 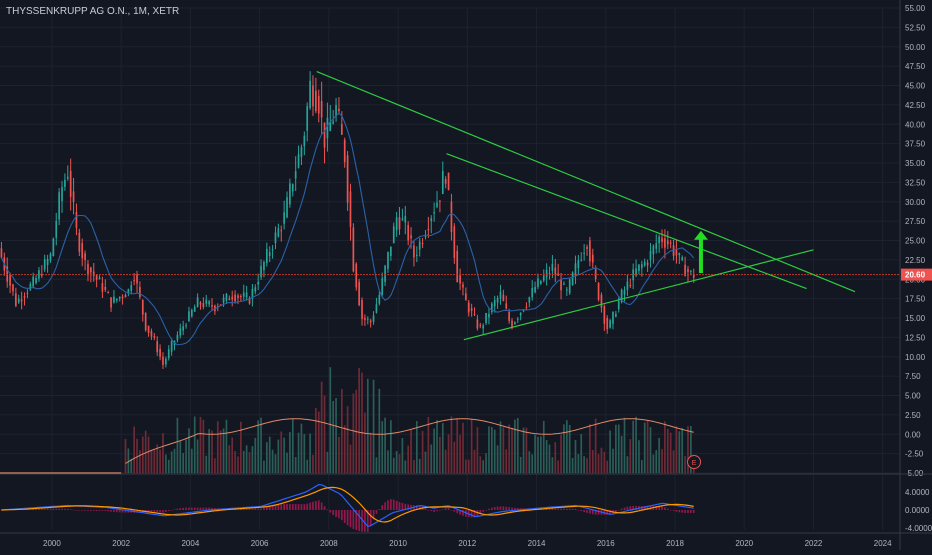 I want to click on price-tick-label: -2.50, so click(x=914, y=454).